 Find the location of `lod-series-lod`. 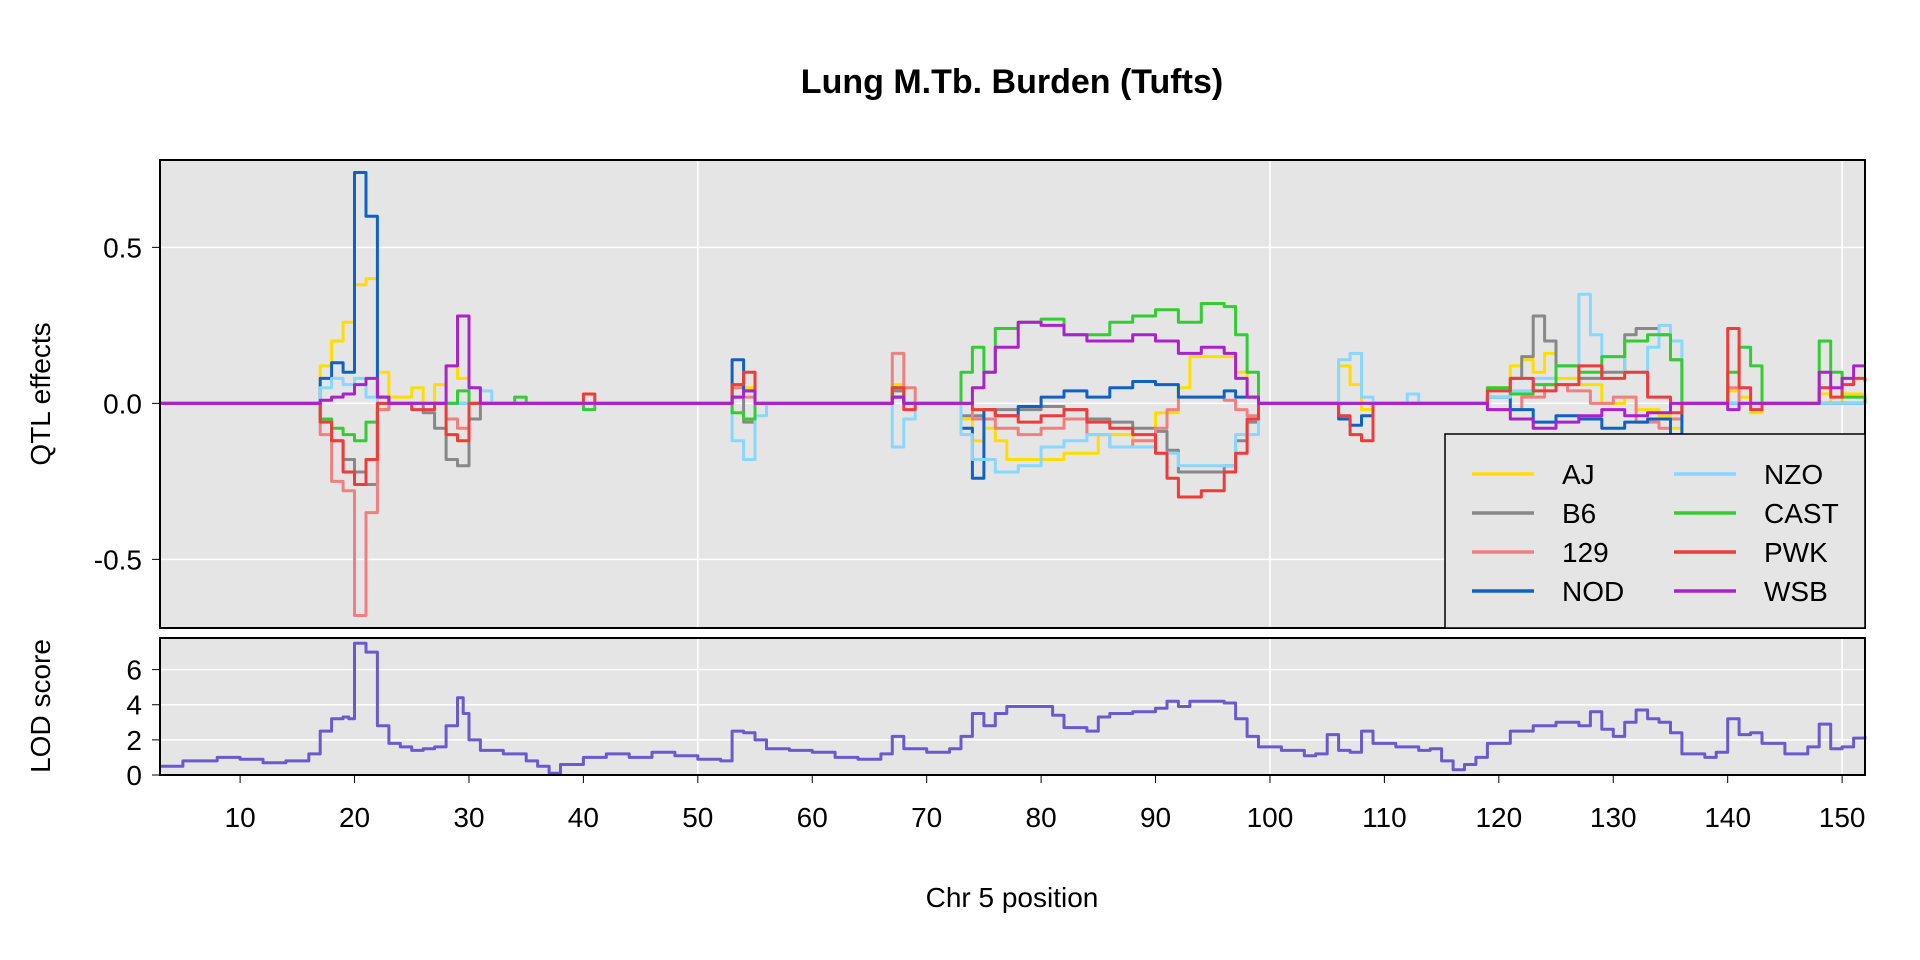

lod-series-lod is located at coordinates (1013, 708).